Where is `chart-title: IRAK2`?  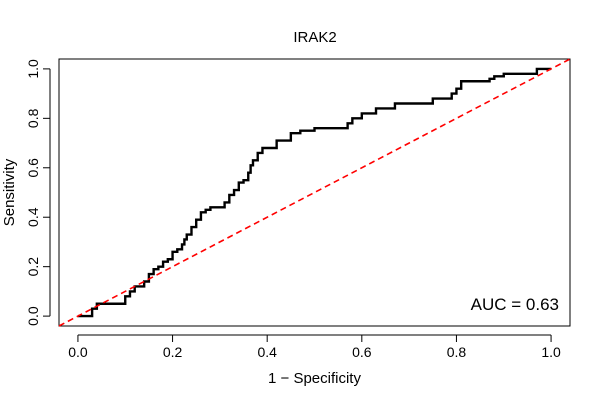 chart-title: IRAK2 is located at coordinates (314, 37).